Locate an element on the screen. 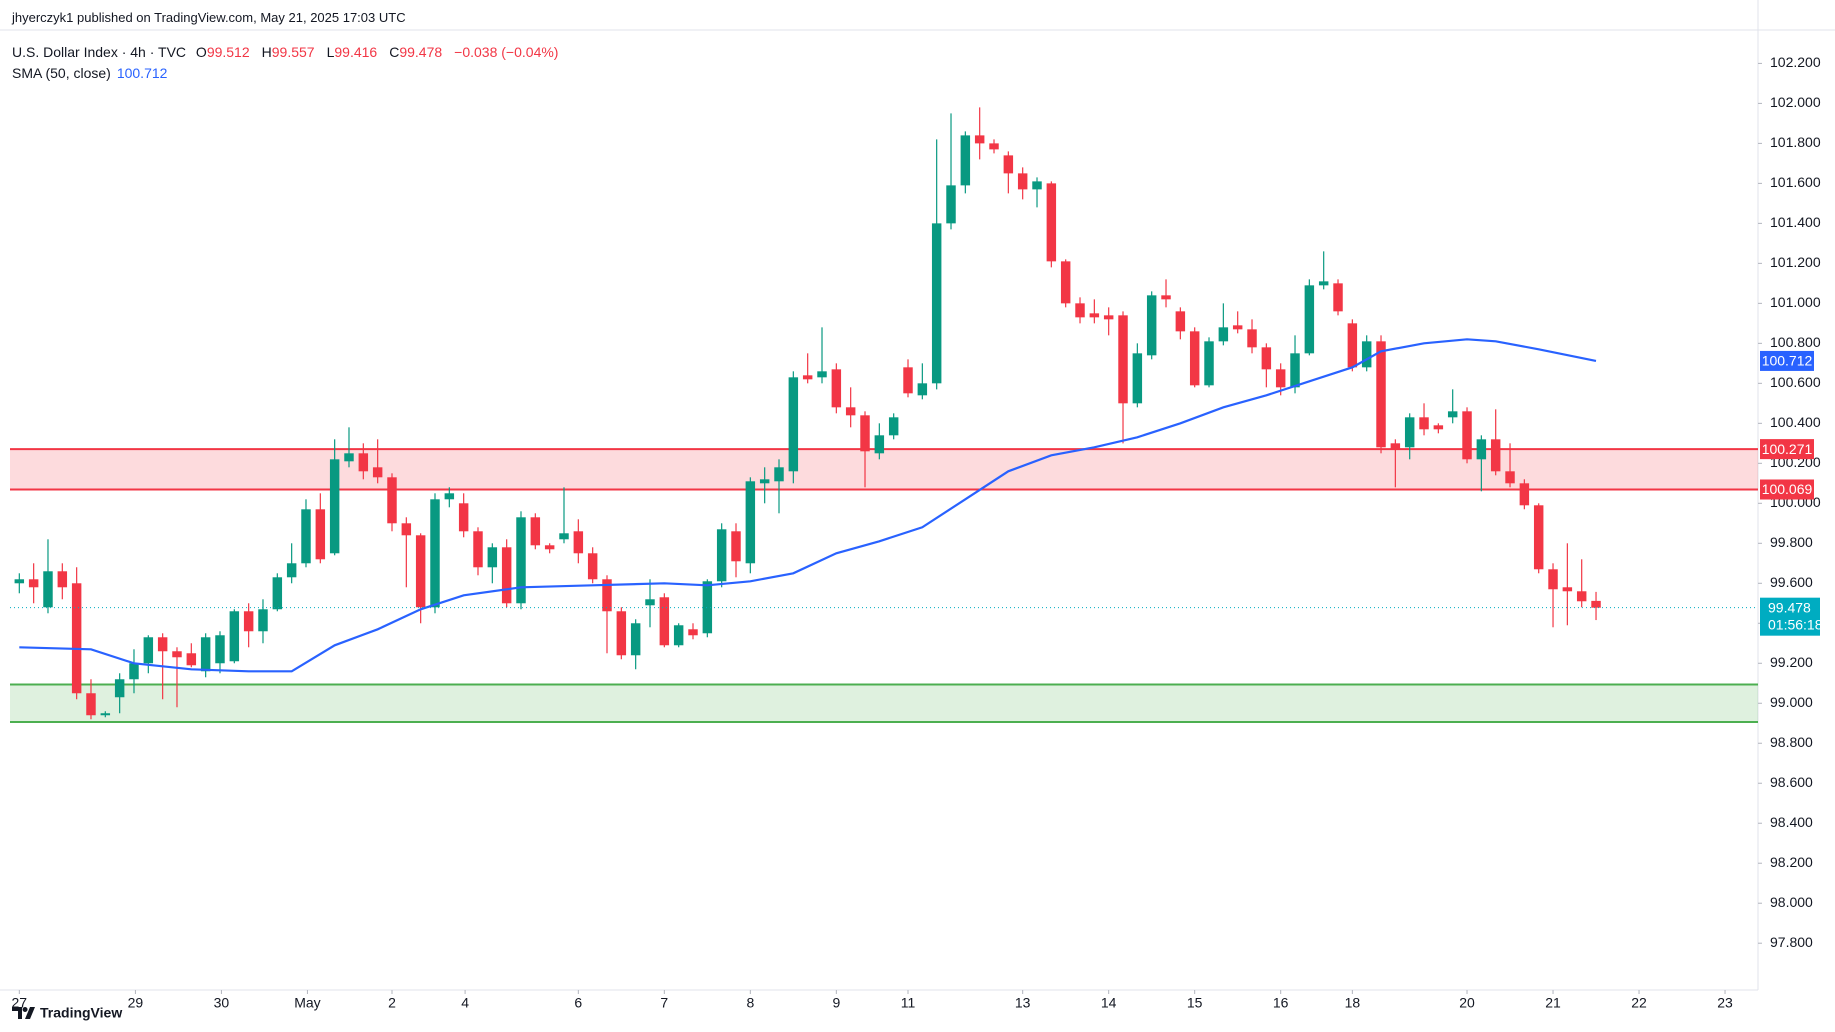 The image size is (1835, 1032). y-tick-label: 98.400 is located at coordinates (1791, 822).